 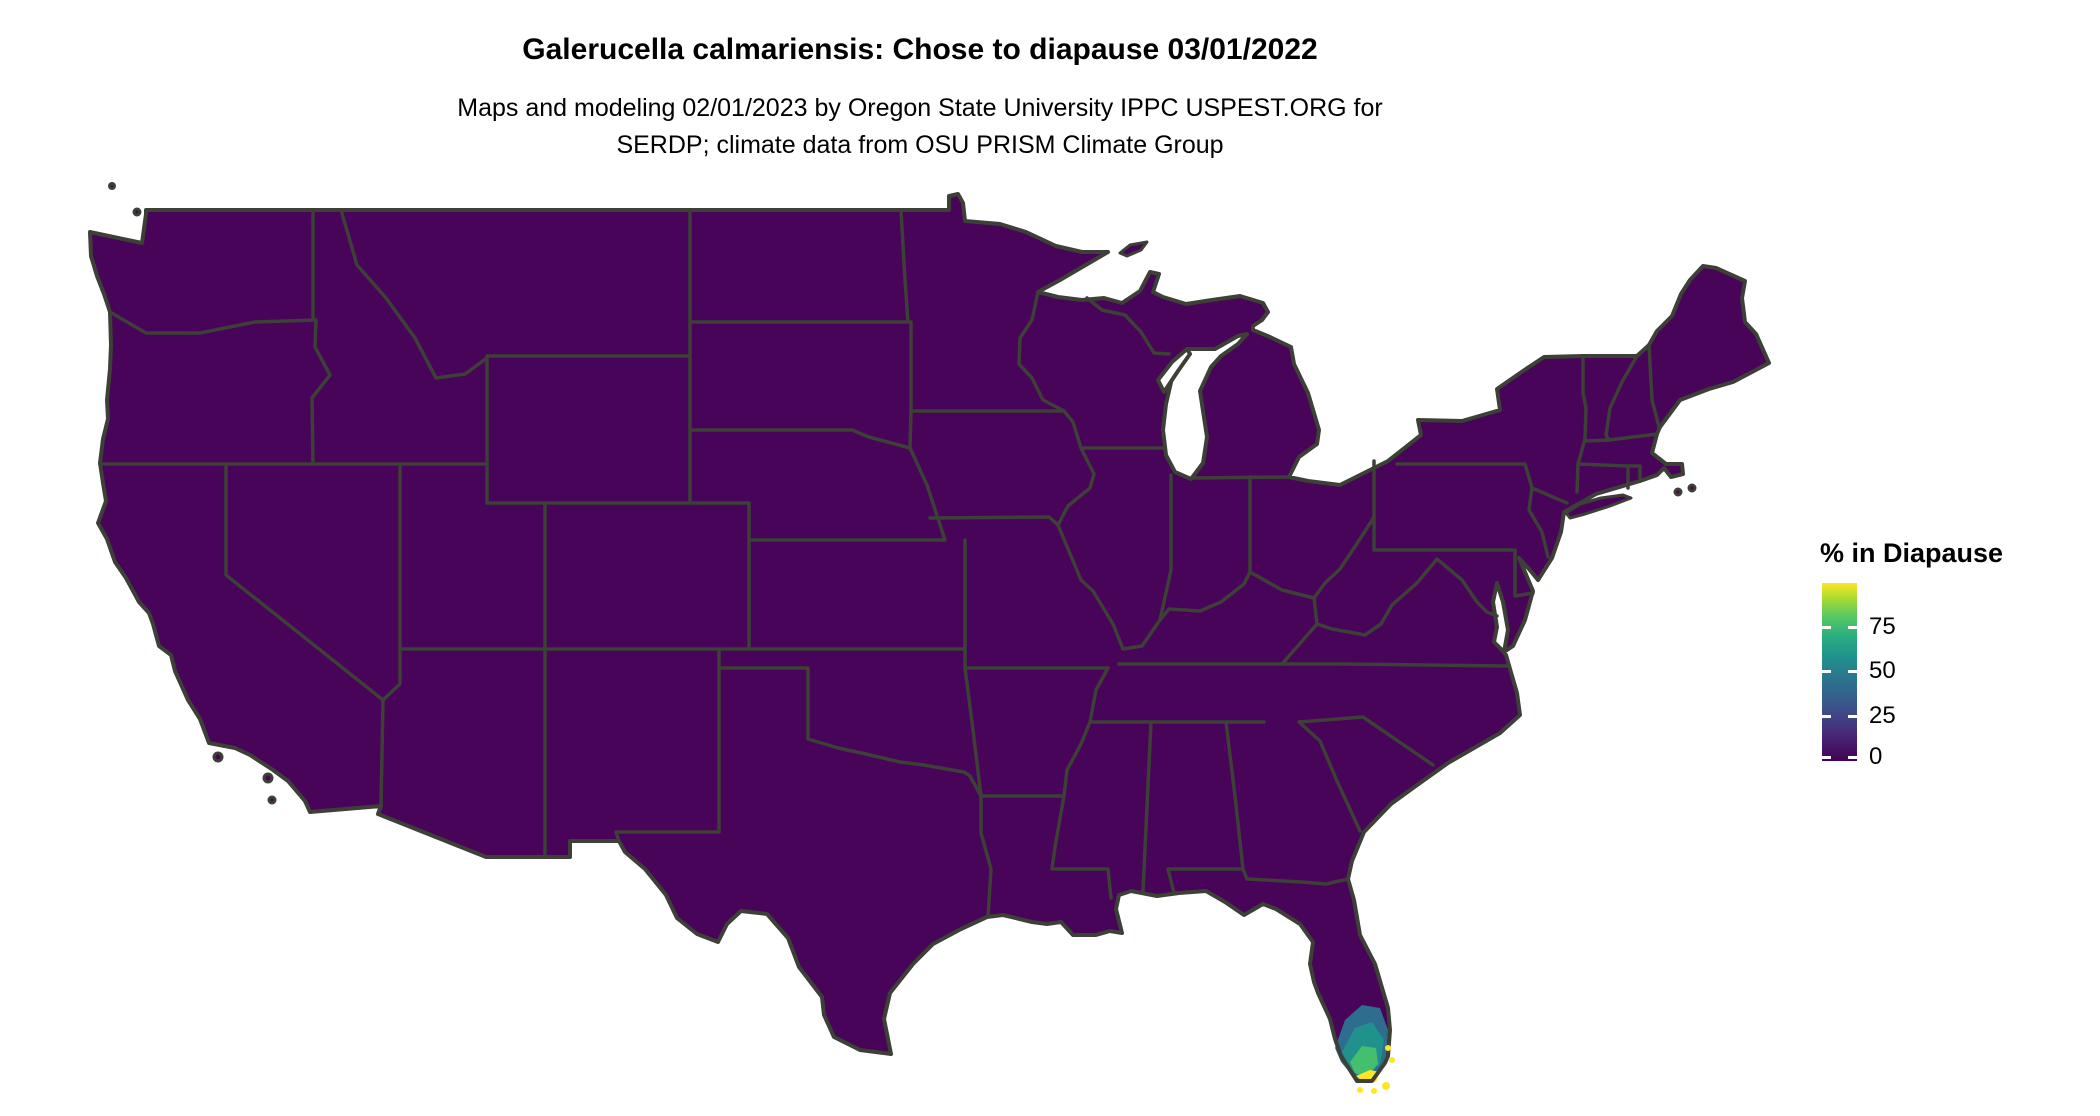 What do you see at coordinates (1174, 370) in the screenshot?
I see `green-bay` at bounding box center [1174, 370].